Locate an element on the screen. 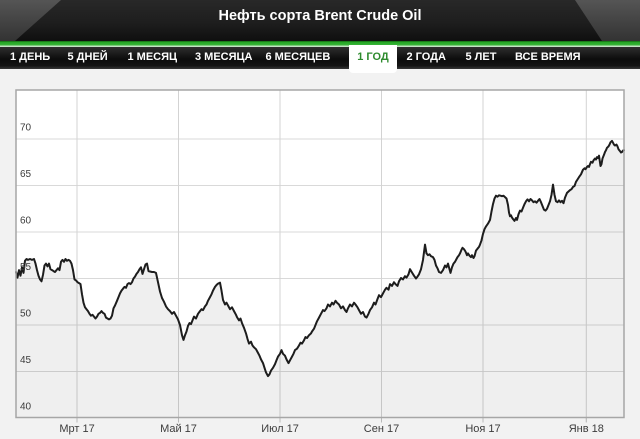 This screenshot has width=640, height=439. svg-text: 45 is located at coordinates (26, 360).